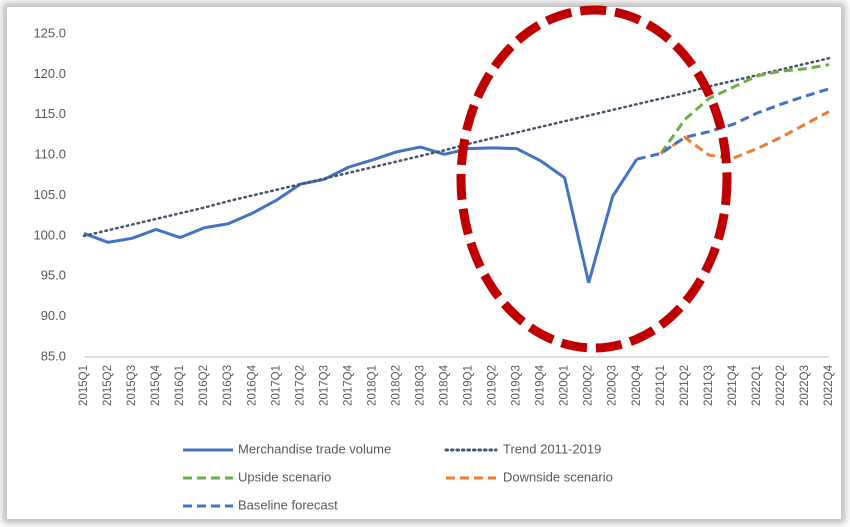  What do you see at coordinates (396, 385) in the screenshot?
I see `x-tick-label: 2018Q2` at bounding box center [396, 385].